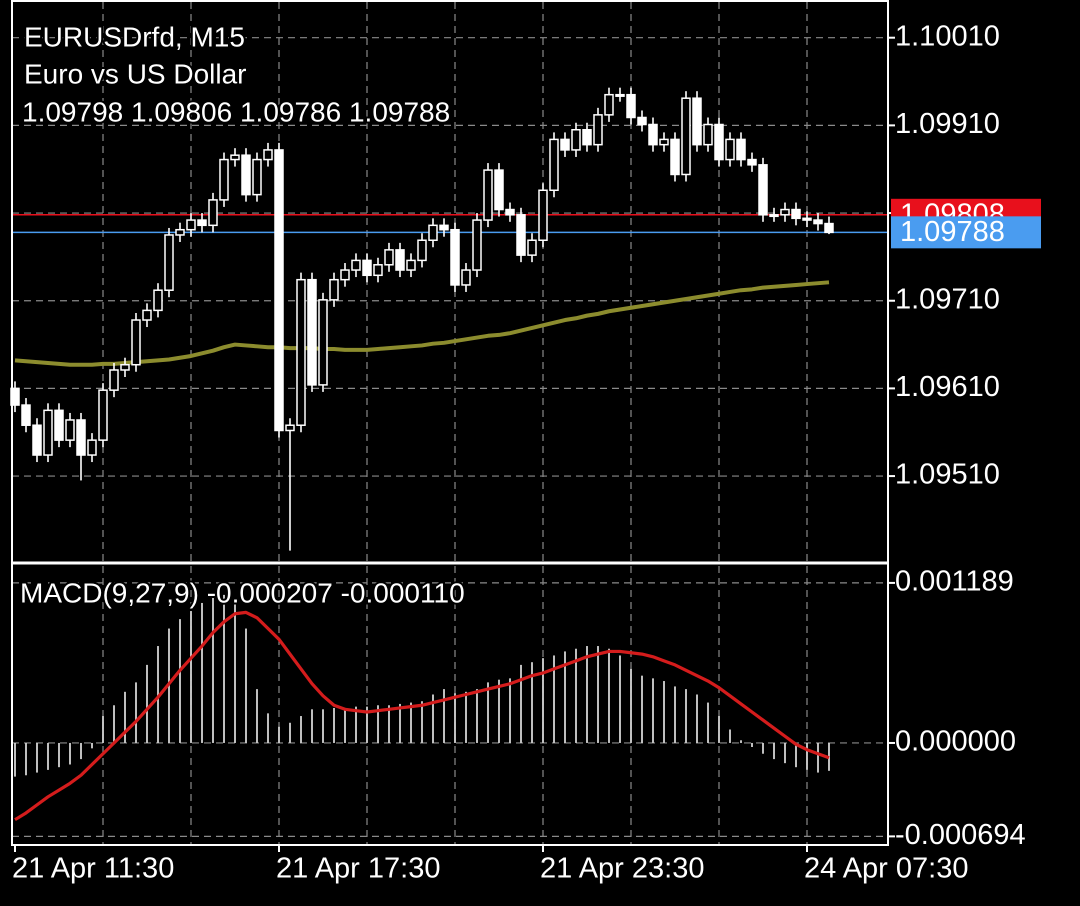 This screenshot has height=906, width=1080. What do you see at coordinates (135, 73) in the screenshot?
I see `chart-subtitle: Euro vs US Dollar` at bounding box center [135, 73].